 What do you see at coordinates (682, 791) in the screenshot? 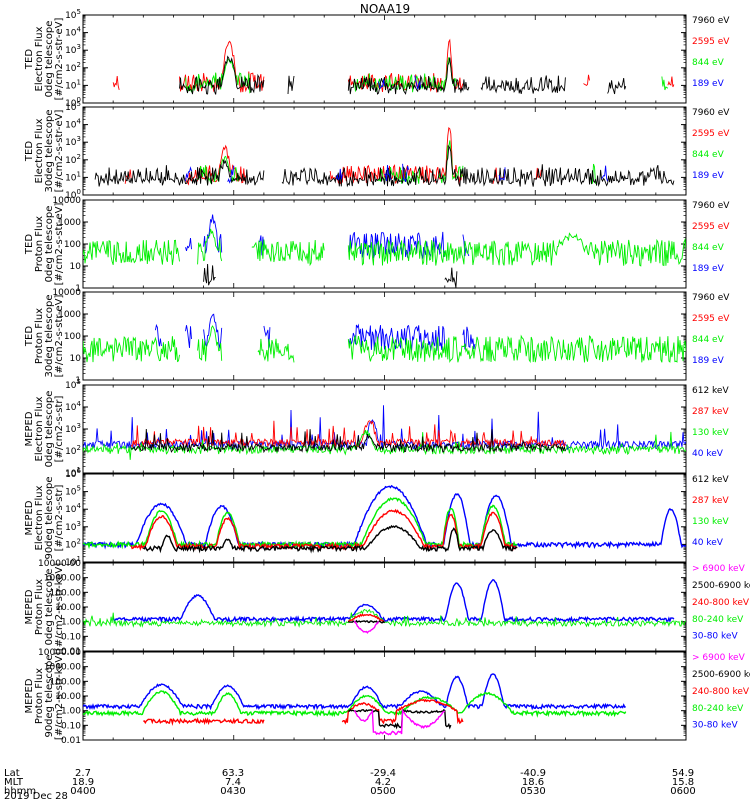
I see `footer-value: 0600` at bounding box center [682, 791].